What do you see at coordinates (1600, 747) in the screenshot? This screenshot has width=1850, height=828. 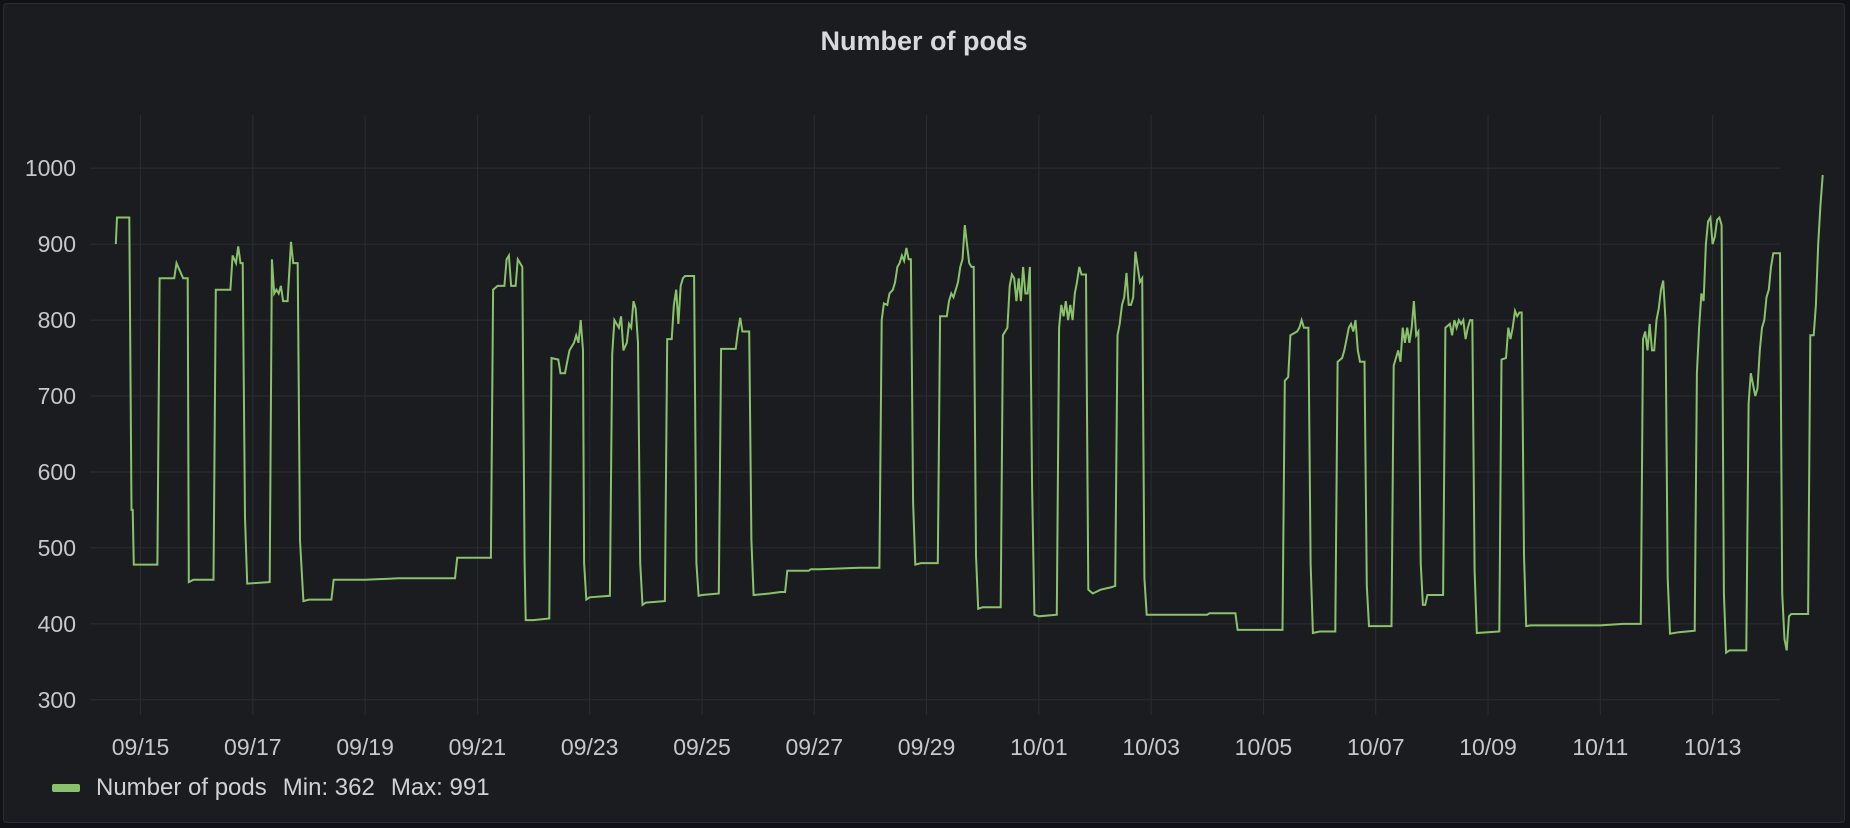 I see `x-tick-label: 10/11` at bounding box center [1600, 747].